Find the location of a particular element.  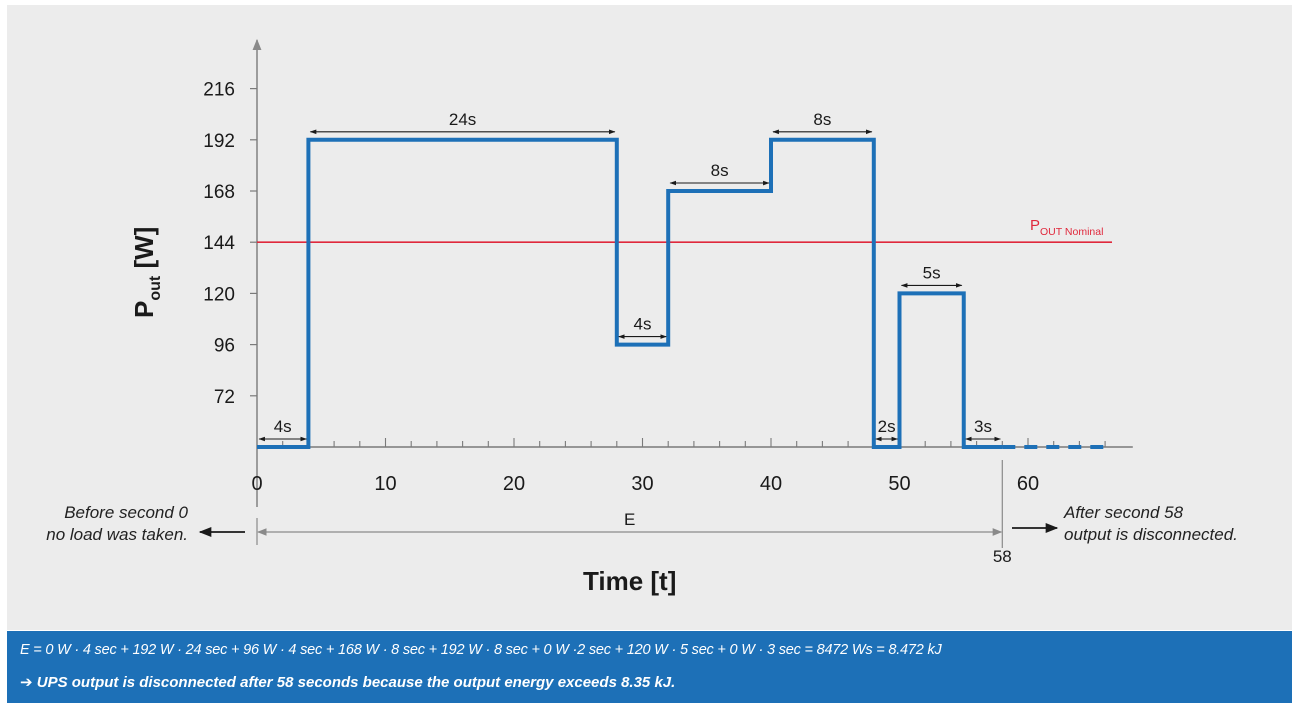

note-after-line-1: After second 58 is located at coordinates (1124, 512).